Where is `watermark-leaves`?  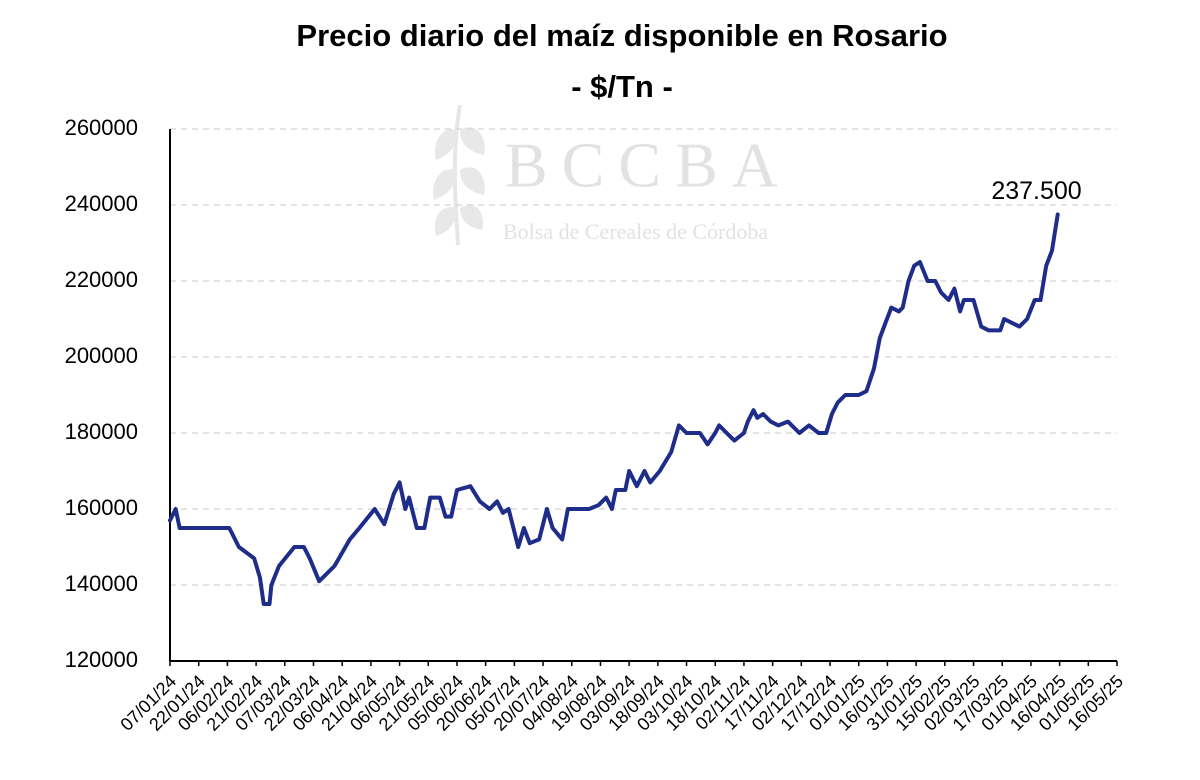 watermark-leaves is located at coordinates (458, 181).